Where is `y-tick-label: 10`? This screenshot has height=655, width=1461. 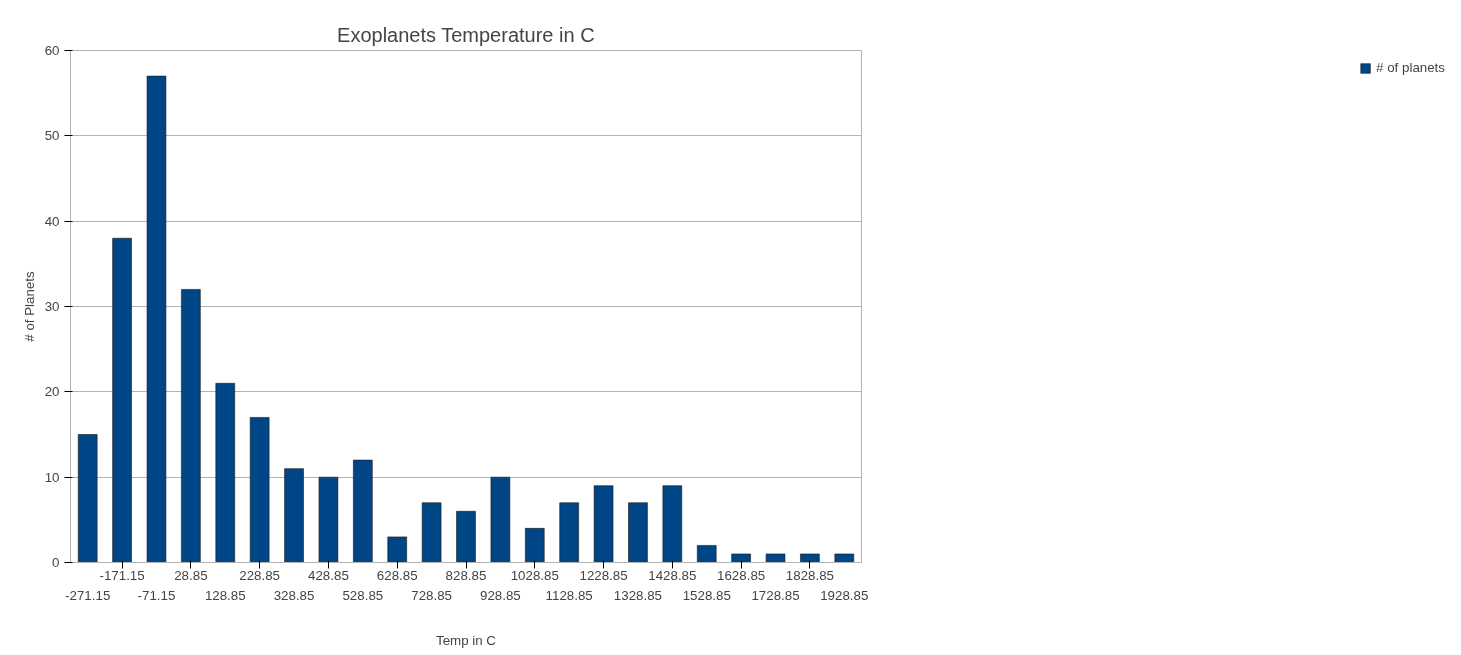 y-tick-label: 10 is located at coordinates (52, 477).